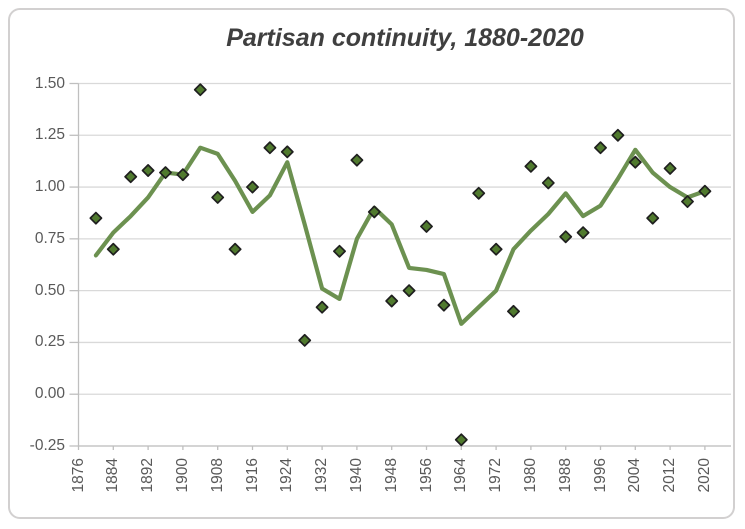 The width and height of the screenshot is (745, 529). Describe the element at coordinates (565, 475) in the screenshot. I see `x-axis-tick-label: 1988` at that location.